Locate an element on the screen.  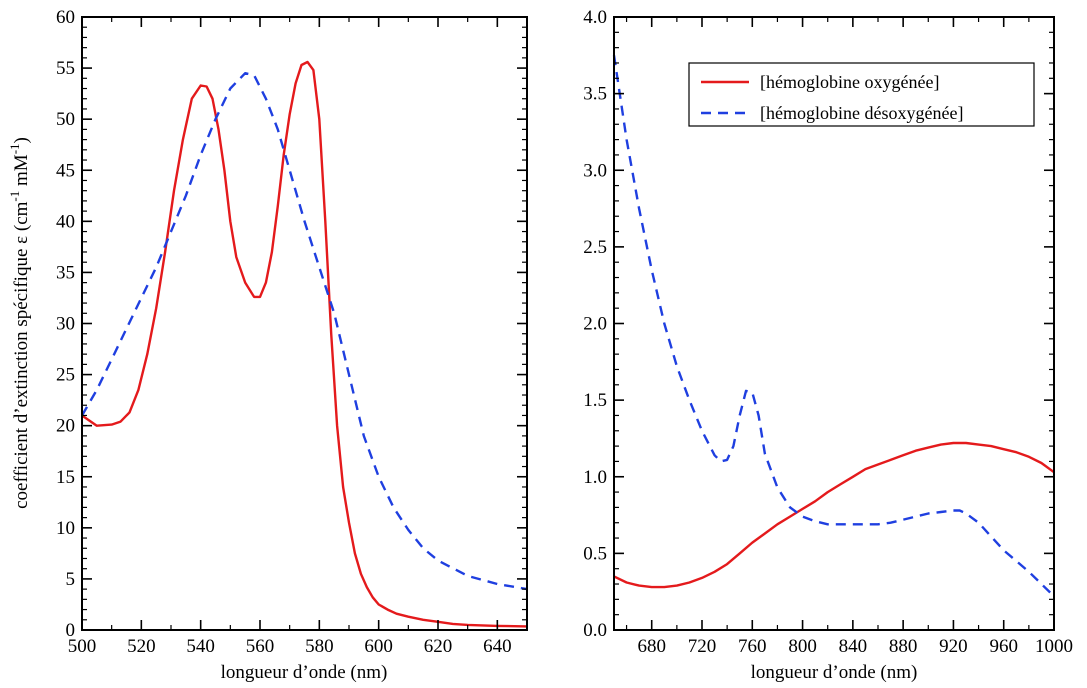
left-y-axis-label-mid: mM is located at coordinates (21, 172).